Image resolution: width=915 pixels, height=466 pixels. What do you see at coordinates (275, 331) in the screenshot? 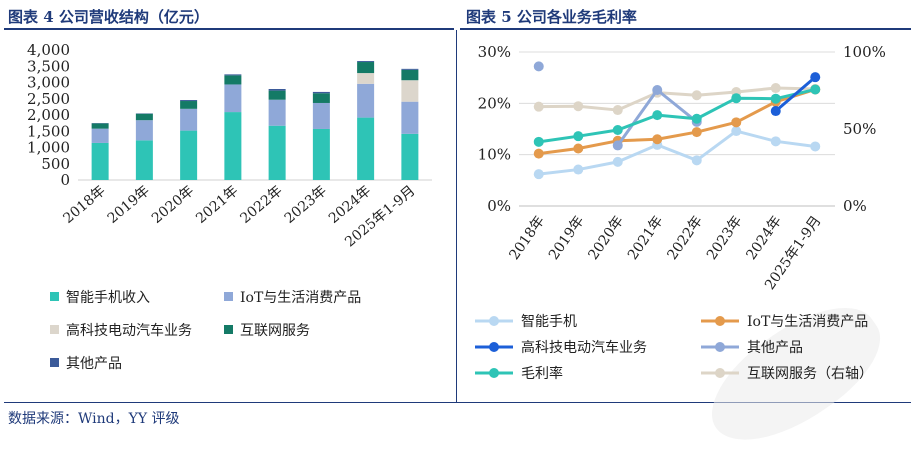
I see `legend-label: 互联网服务` at bounding box center [275, 331].